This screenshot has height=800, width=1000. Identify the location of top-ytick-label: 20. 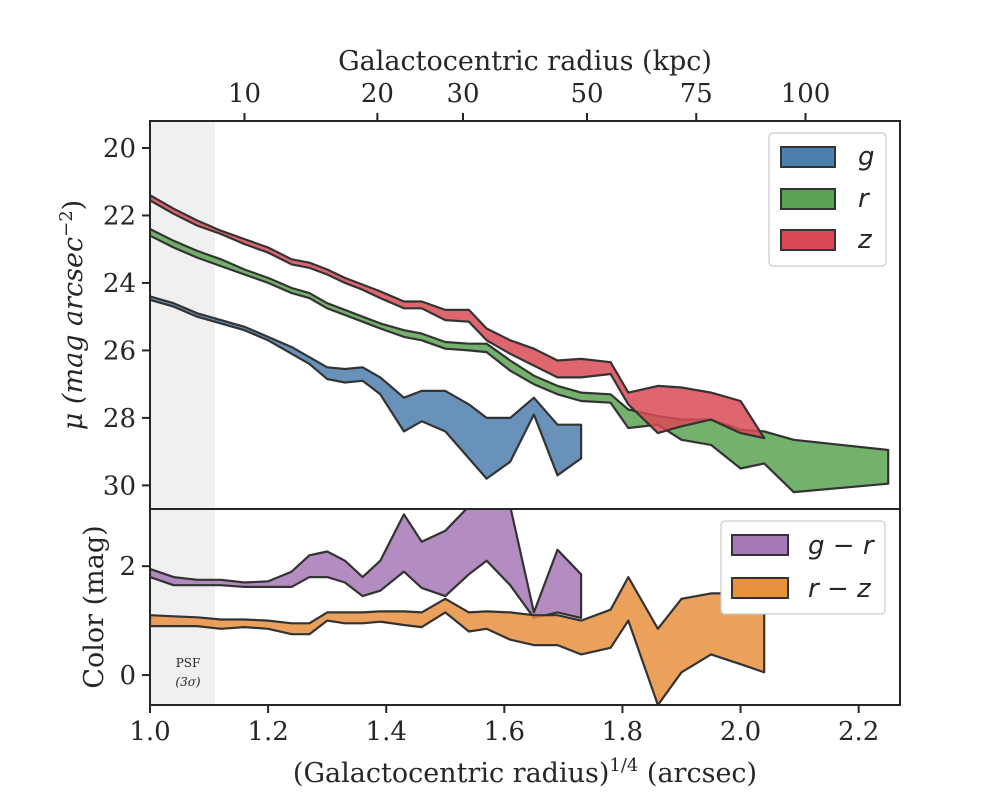
(119, 149).